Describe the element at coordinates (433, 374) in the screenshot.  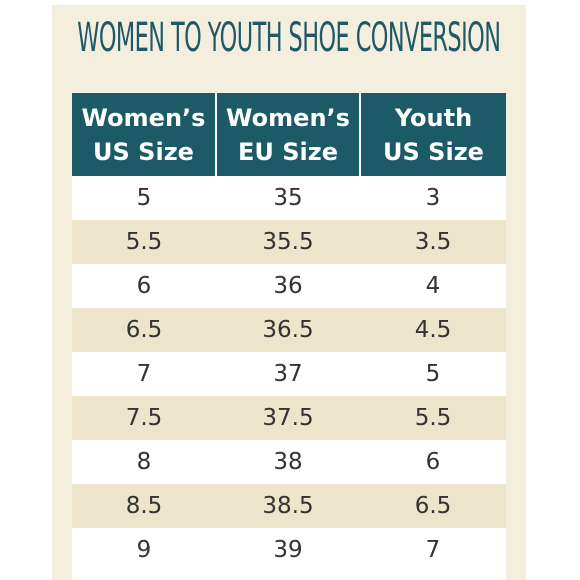
I see `youth-us-size-cell: 5` at that location.